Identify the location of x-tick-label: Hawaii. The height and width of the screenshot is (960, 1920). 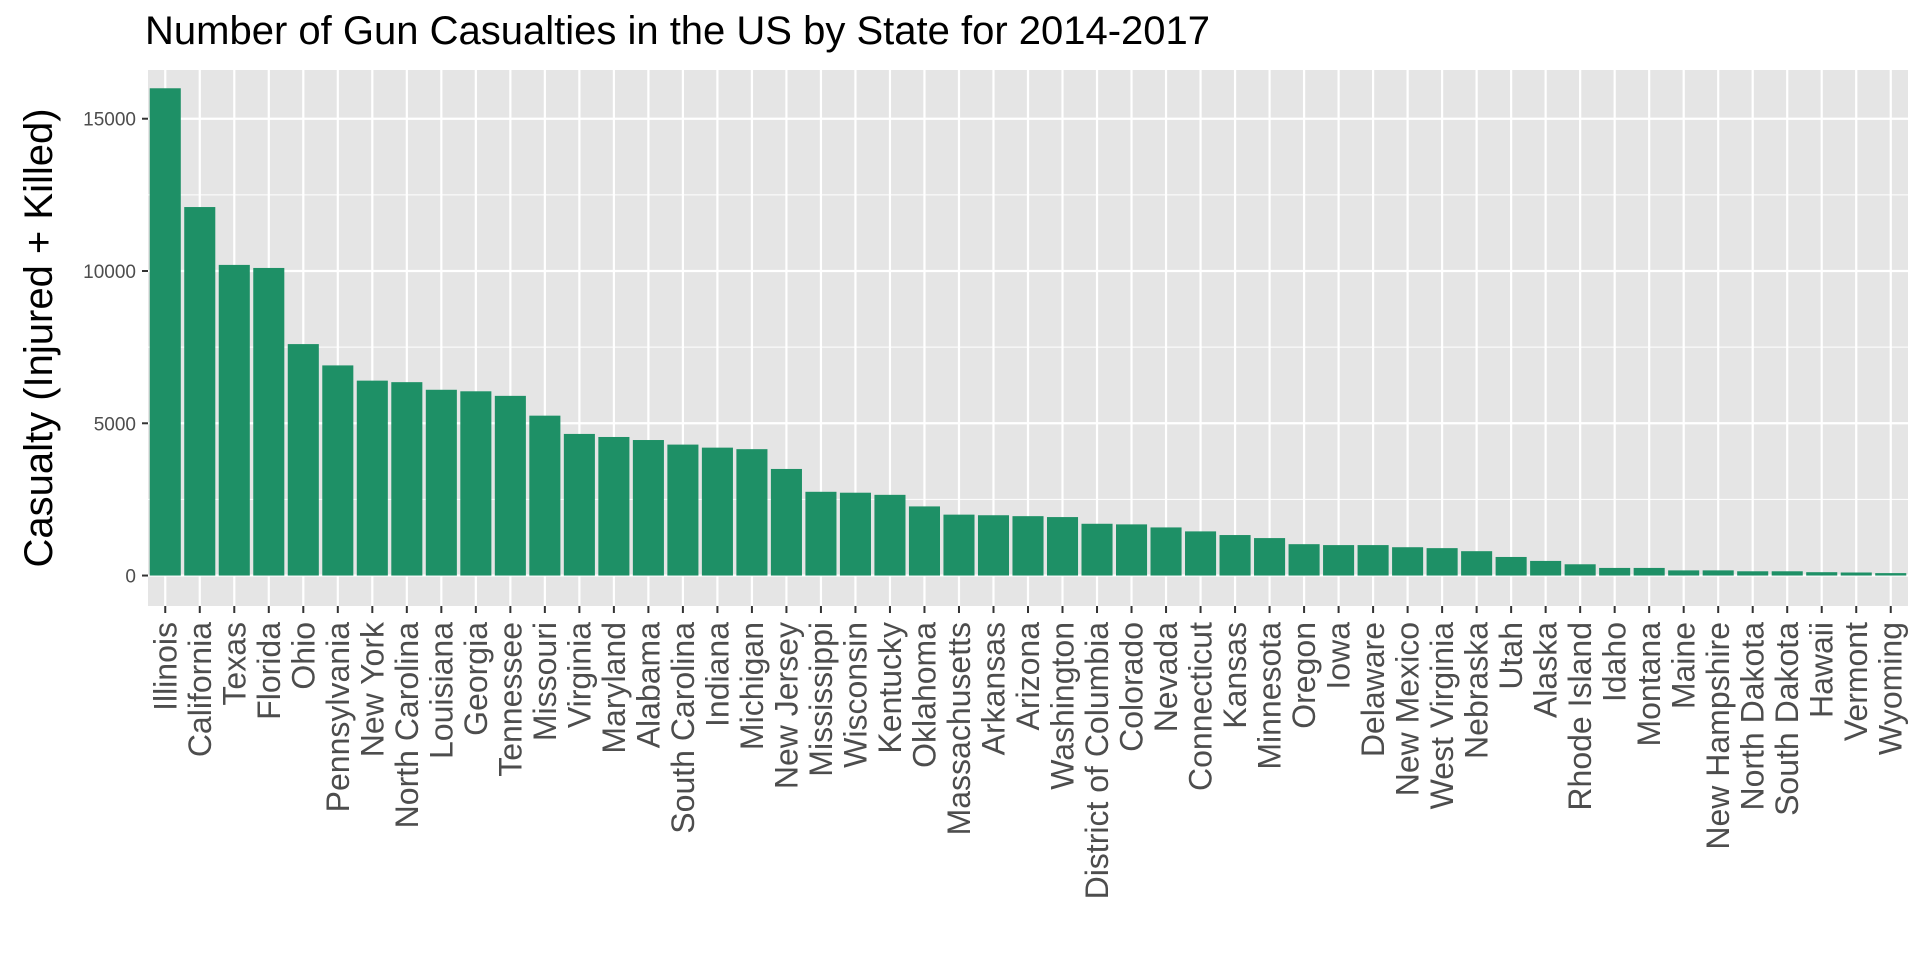
(1822, 670).